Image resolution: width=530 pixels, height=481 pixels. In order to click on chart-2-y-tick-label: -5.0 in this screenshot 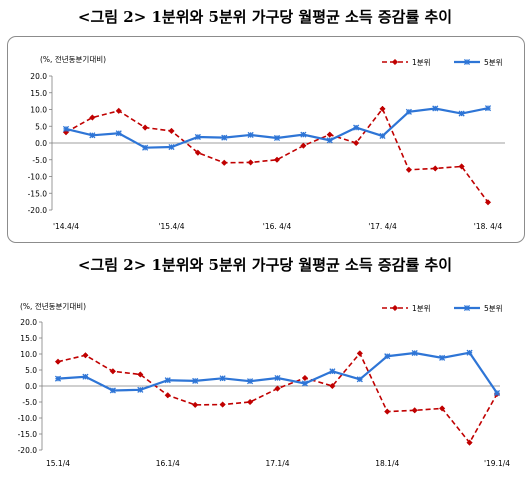, I will do `click(29, 402)`.